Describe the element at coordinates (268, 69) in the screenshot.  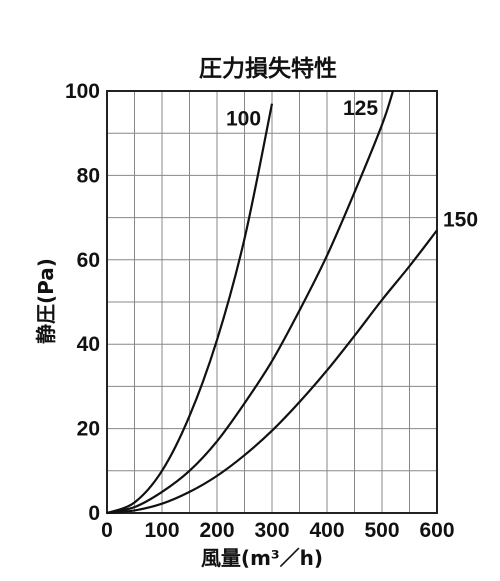
I see `chart-title: 圧力損失特性` at that location.